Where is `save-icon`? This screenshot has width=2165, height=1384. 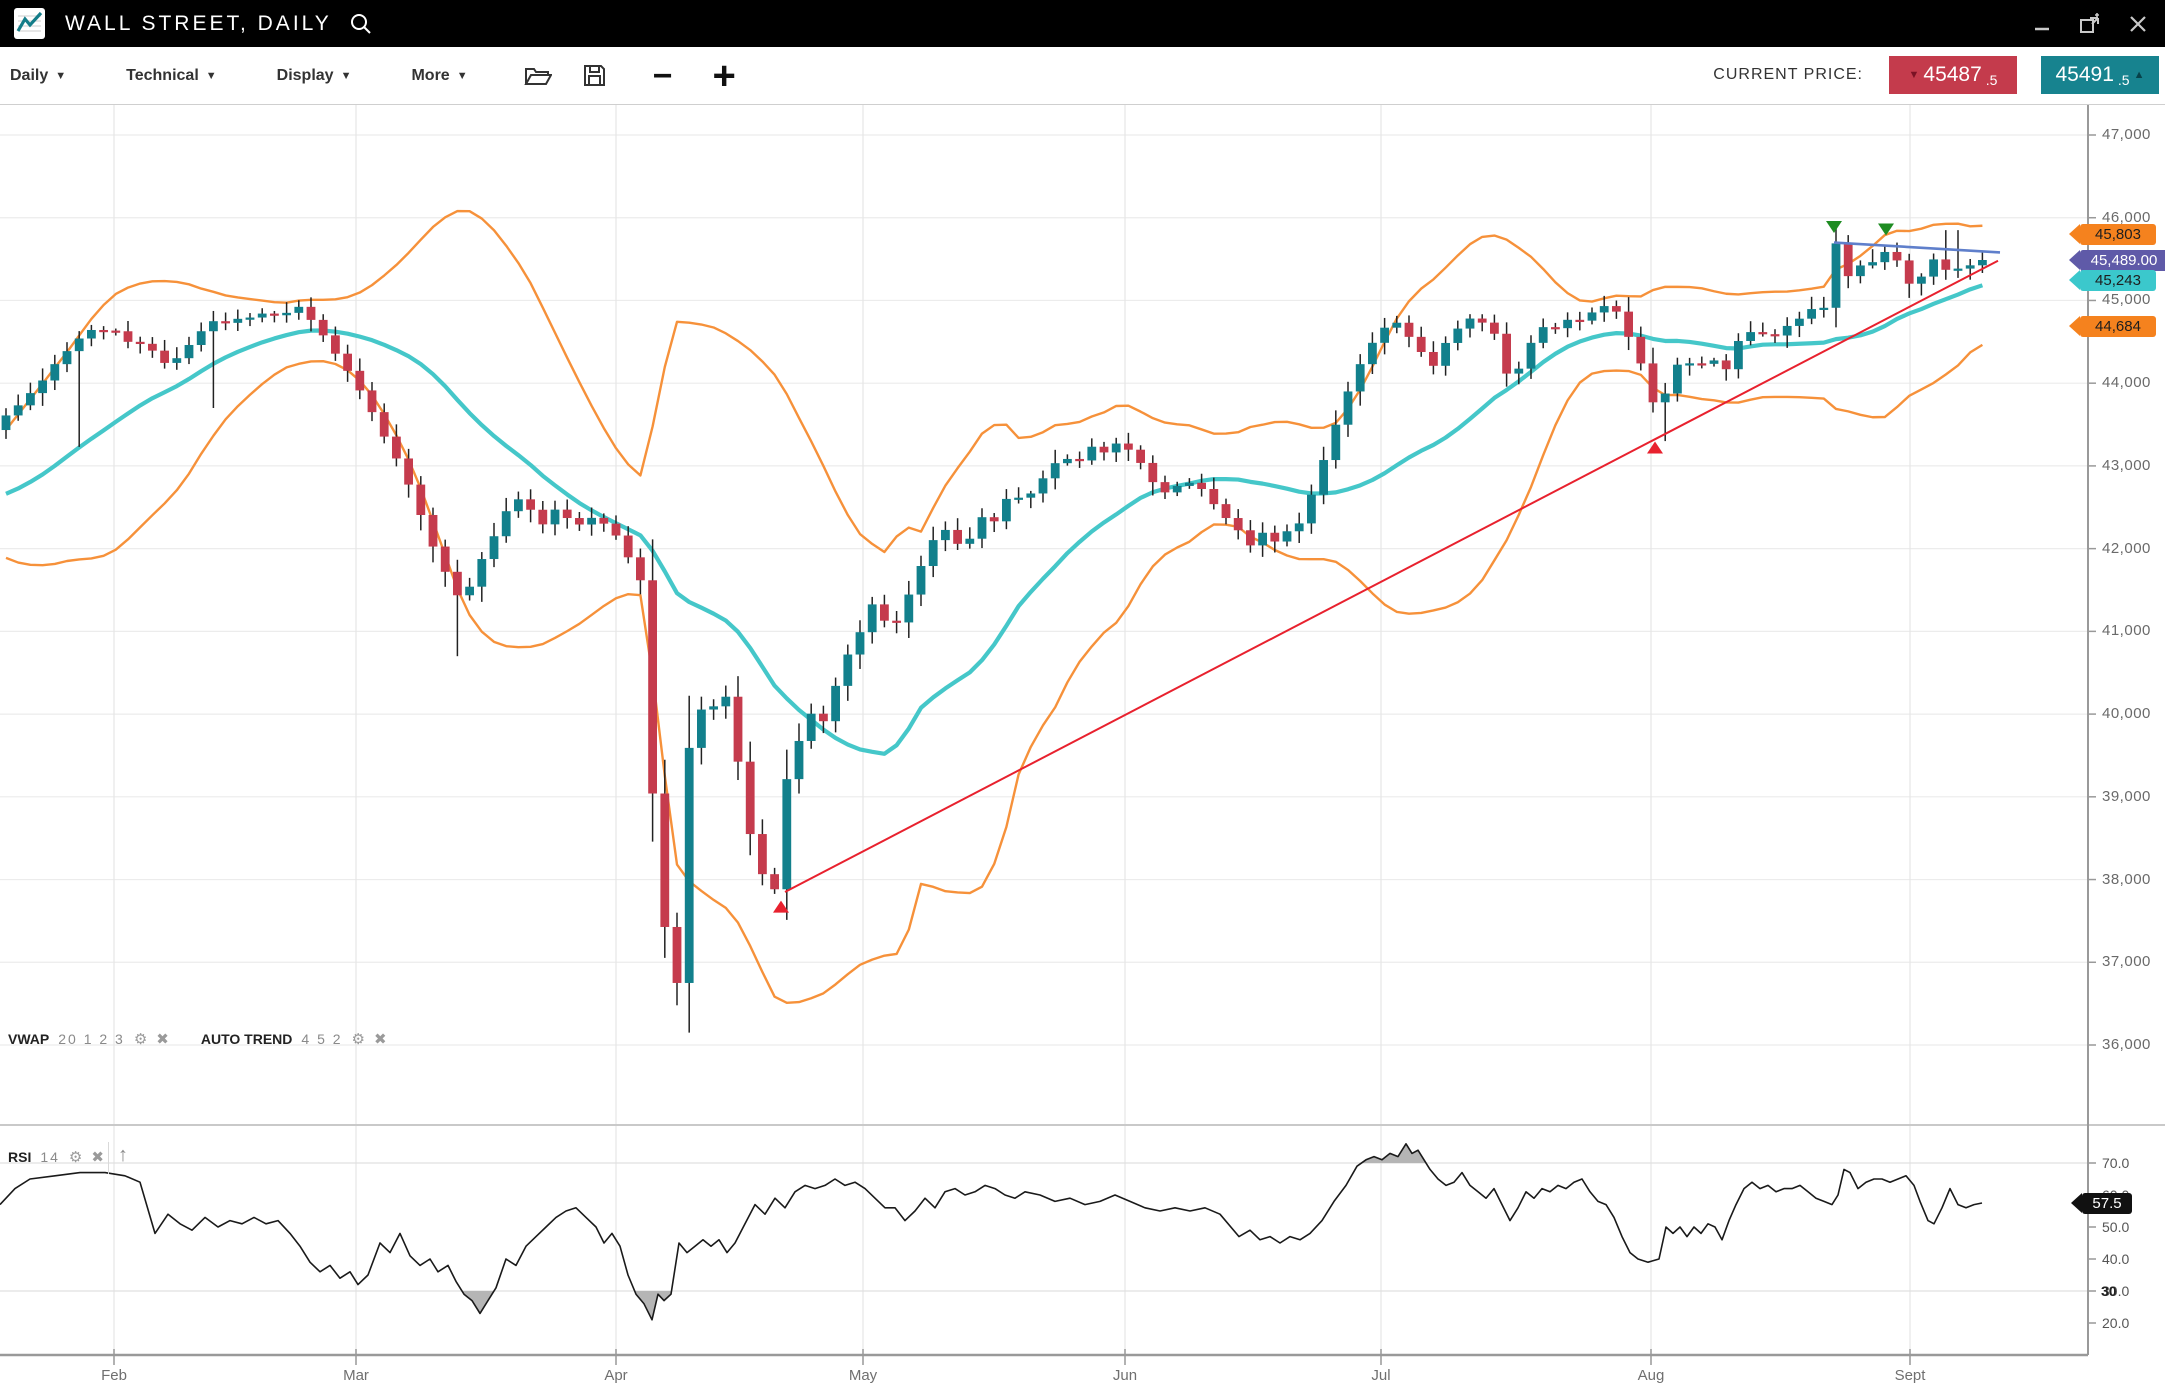 save-icon is located at coordinates (594, 75).